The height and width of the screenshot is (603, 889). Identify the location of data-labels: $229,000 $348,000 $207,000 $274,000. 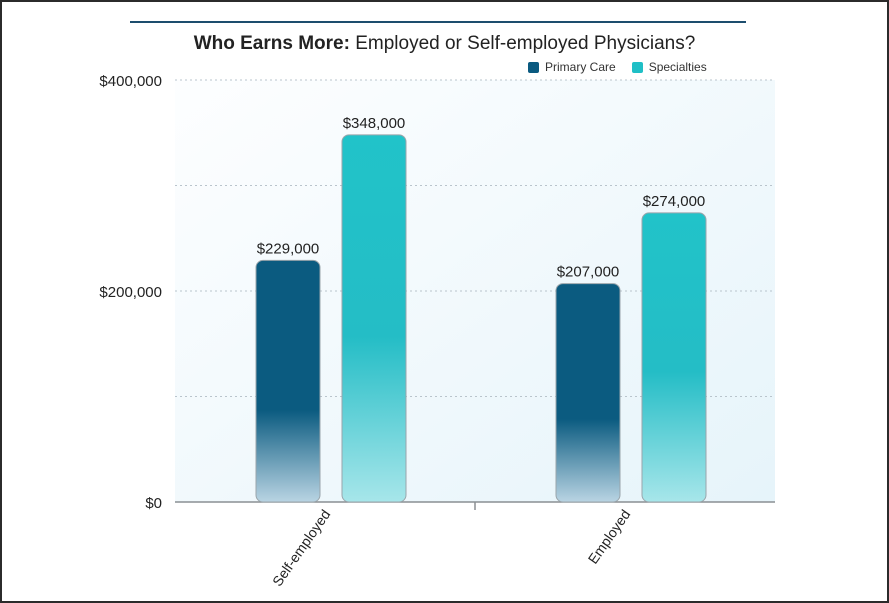
(481, 198).